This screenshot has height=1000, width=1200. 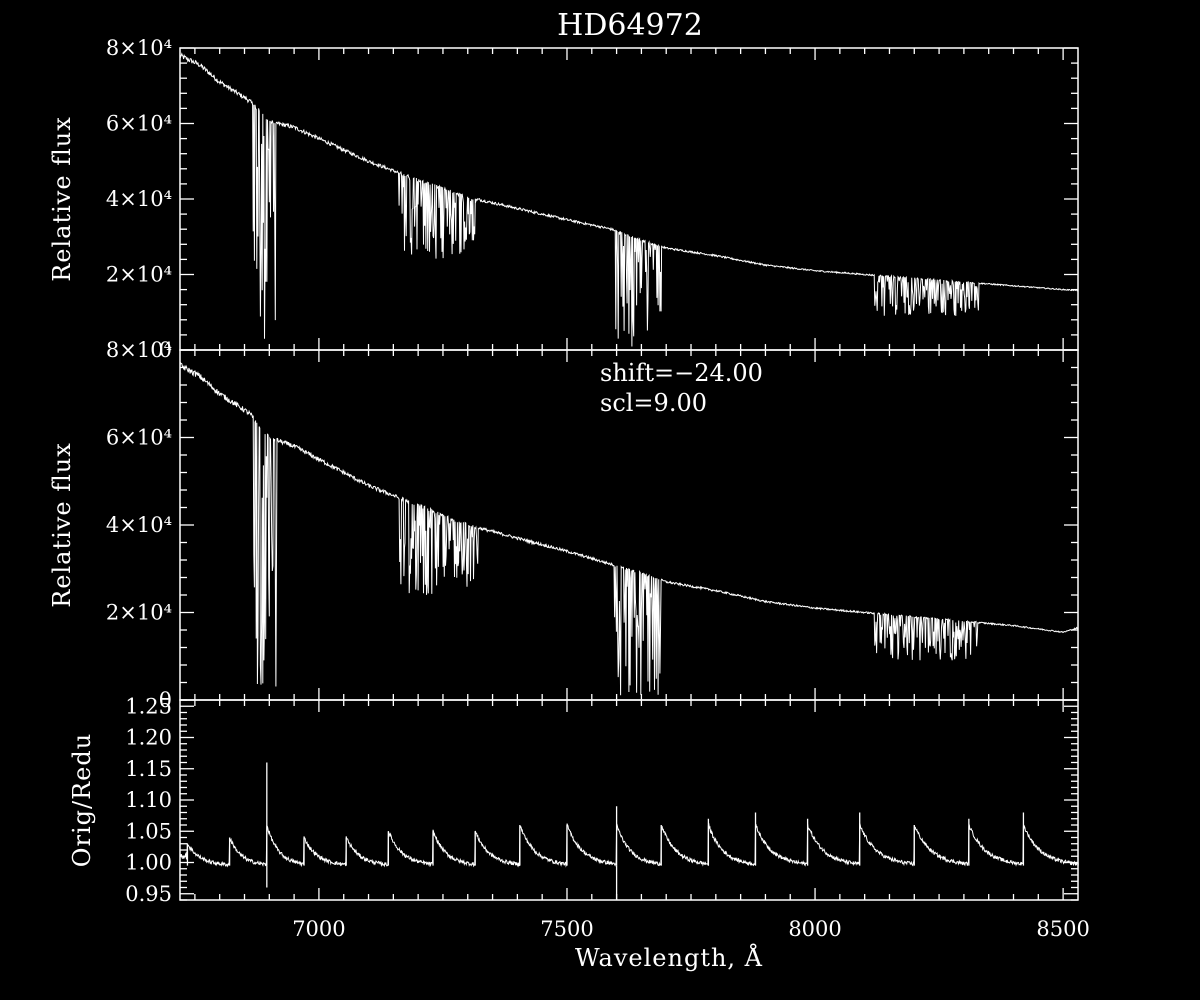 What do you see at coordinates (148, 800) in the screenshot?
I see `y-tick-label: 1.10` at bounding box center [148, 800].